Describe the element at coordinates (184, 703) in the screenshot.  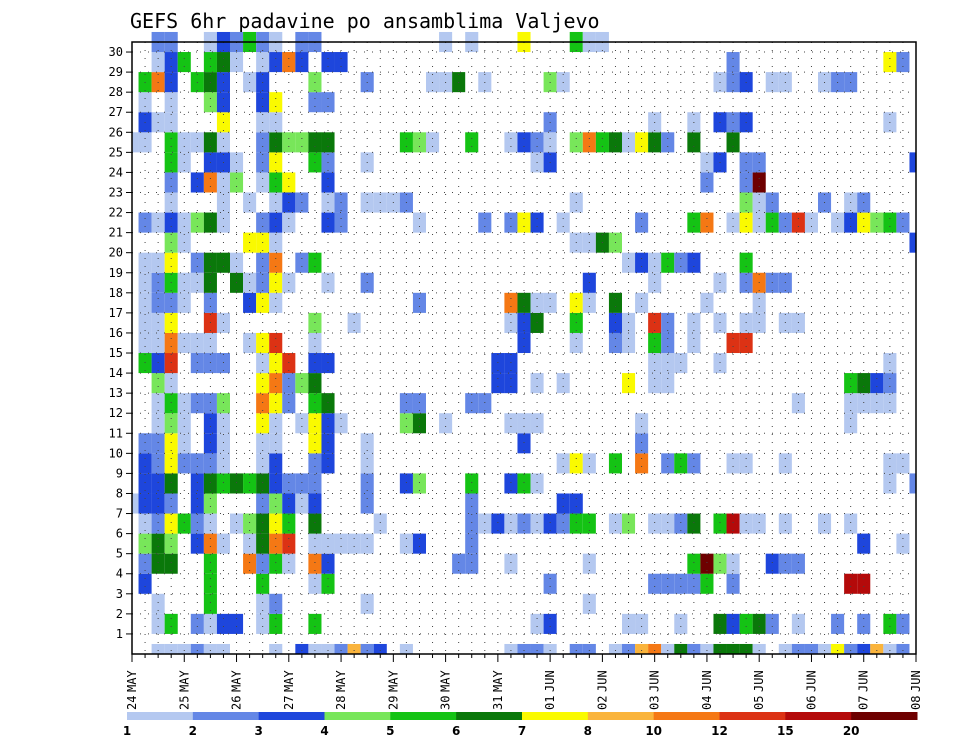
I see `x-tick-day: 25` at that location.